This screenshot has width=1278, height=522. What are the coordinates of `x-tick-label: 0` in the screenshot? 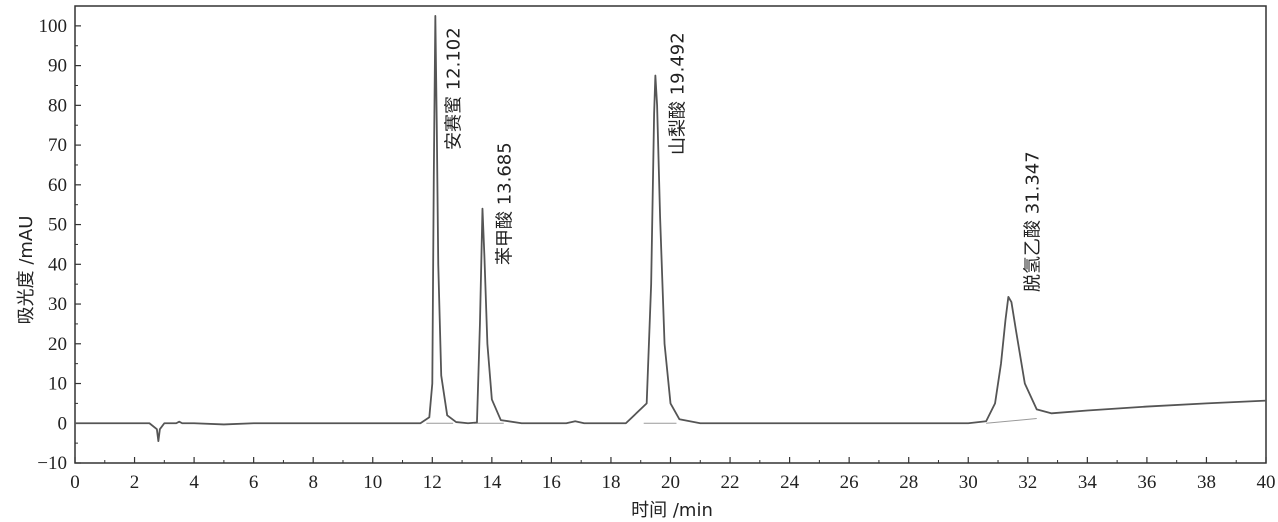 It's located at (75, 482).